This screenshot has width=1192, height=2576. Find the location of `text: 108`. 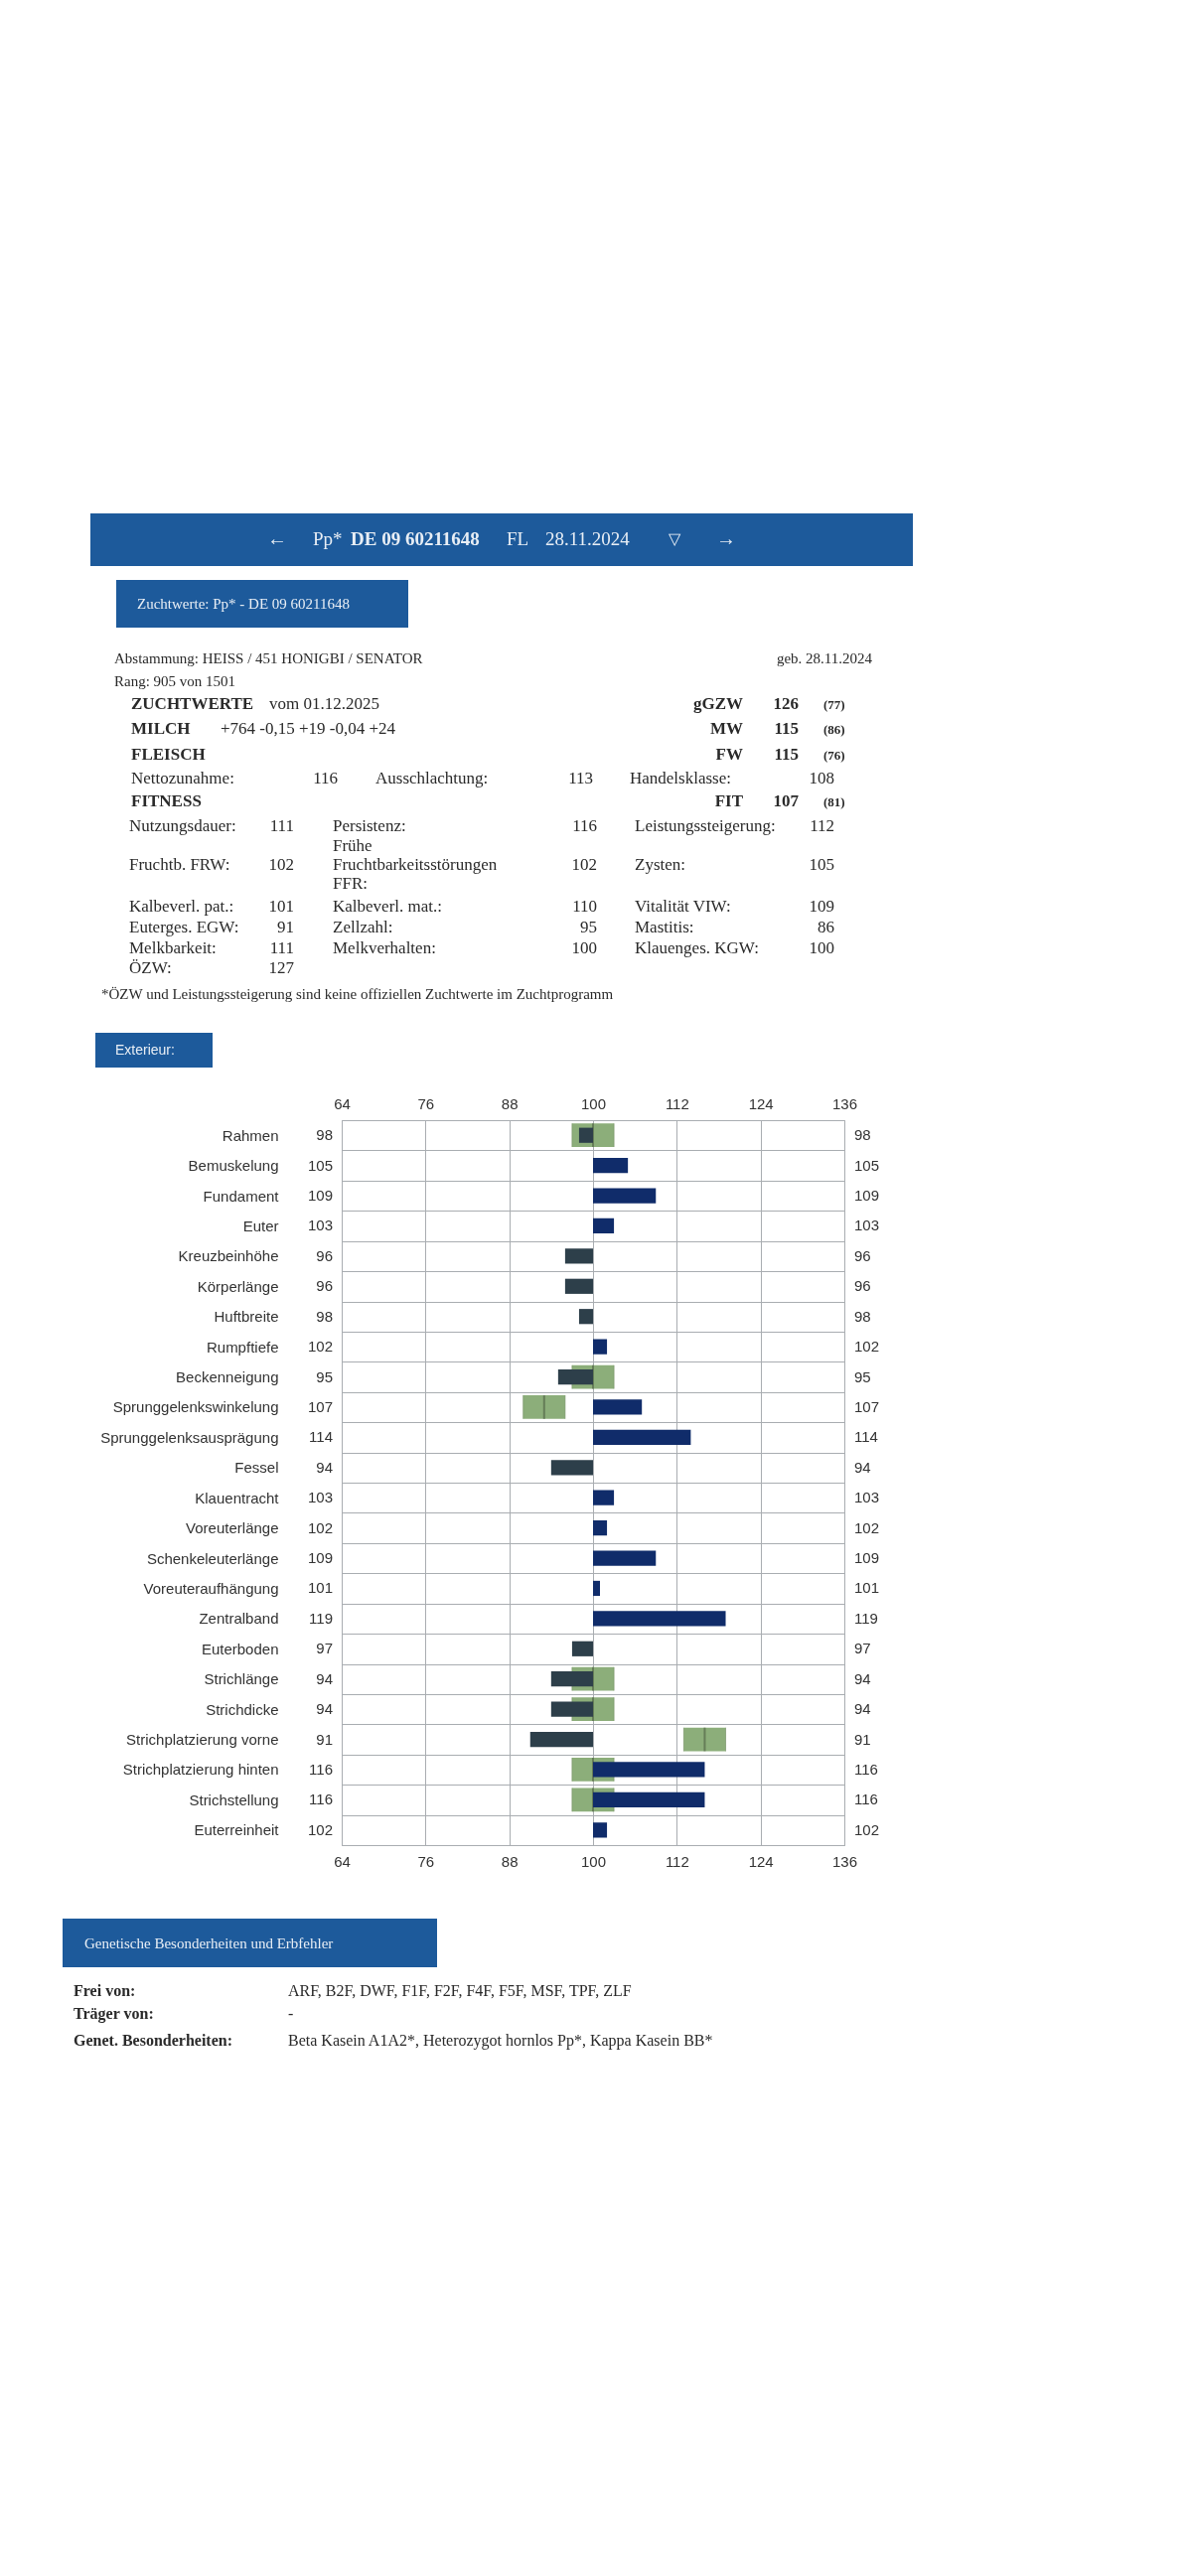

text: 108 is located at coordinates (821, 778).